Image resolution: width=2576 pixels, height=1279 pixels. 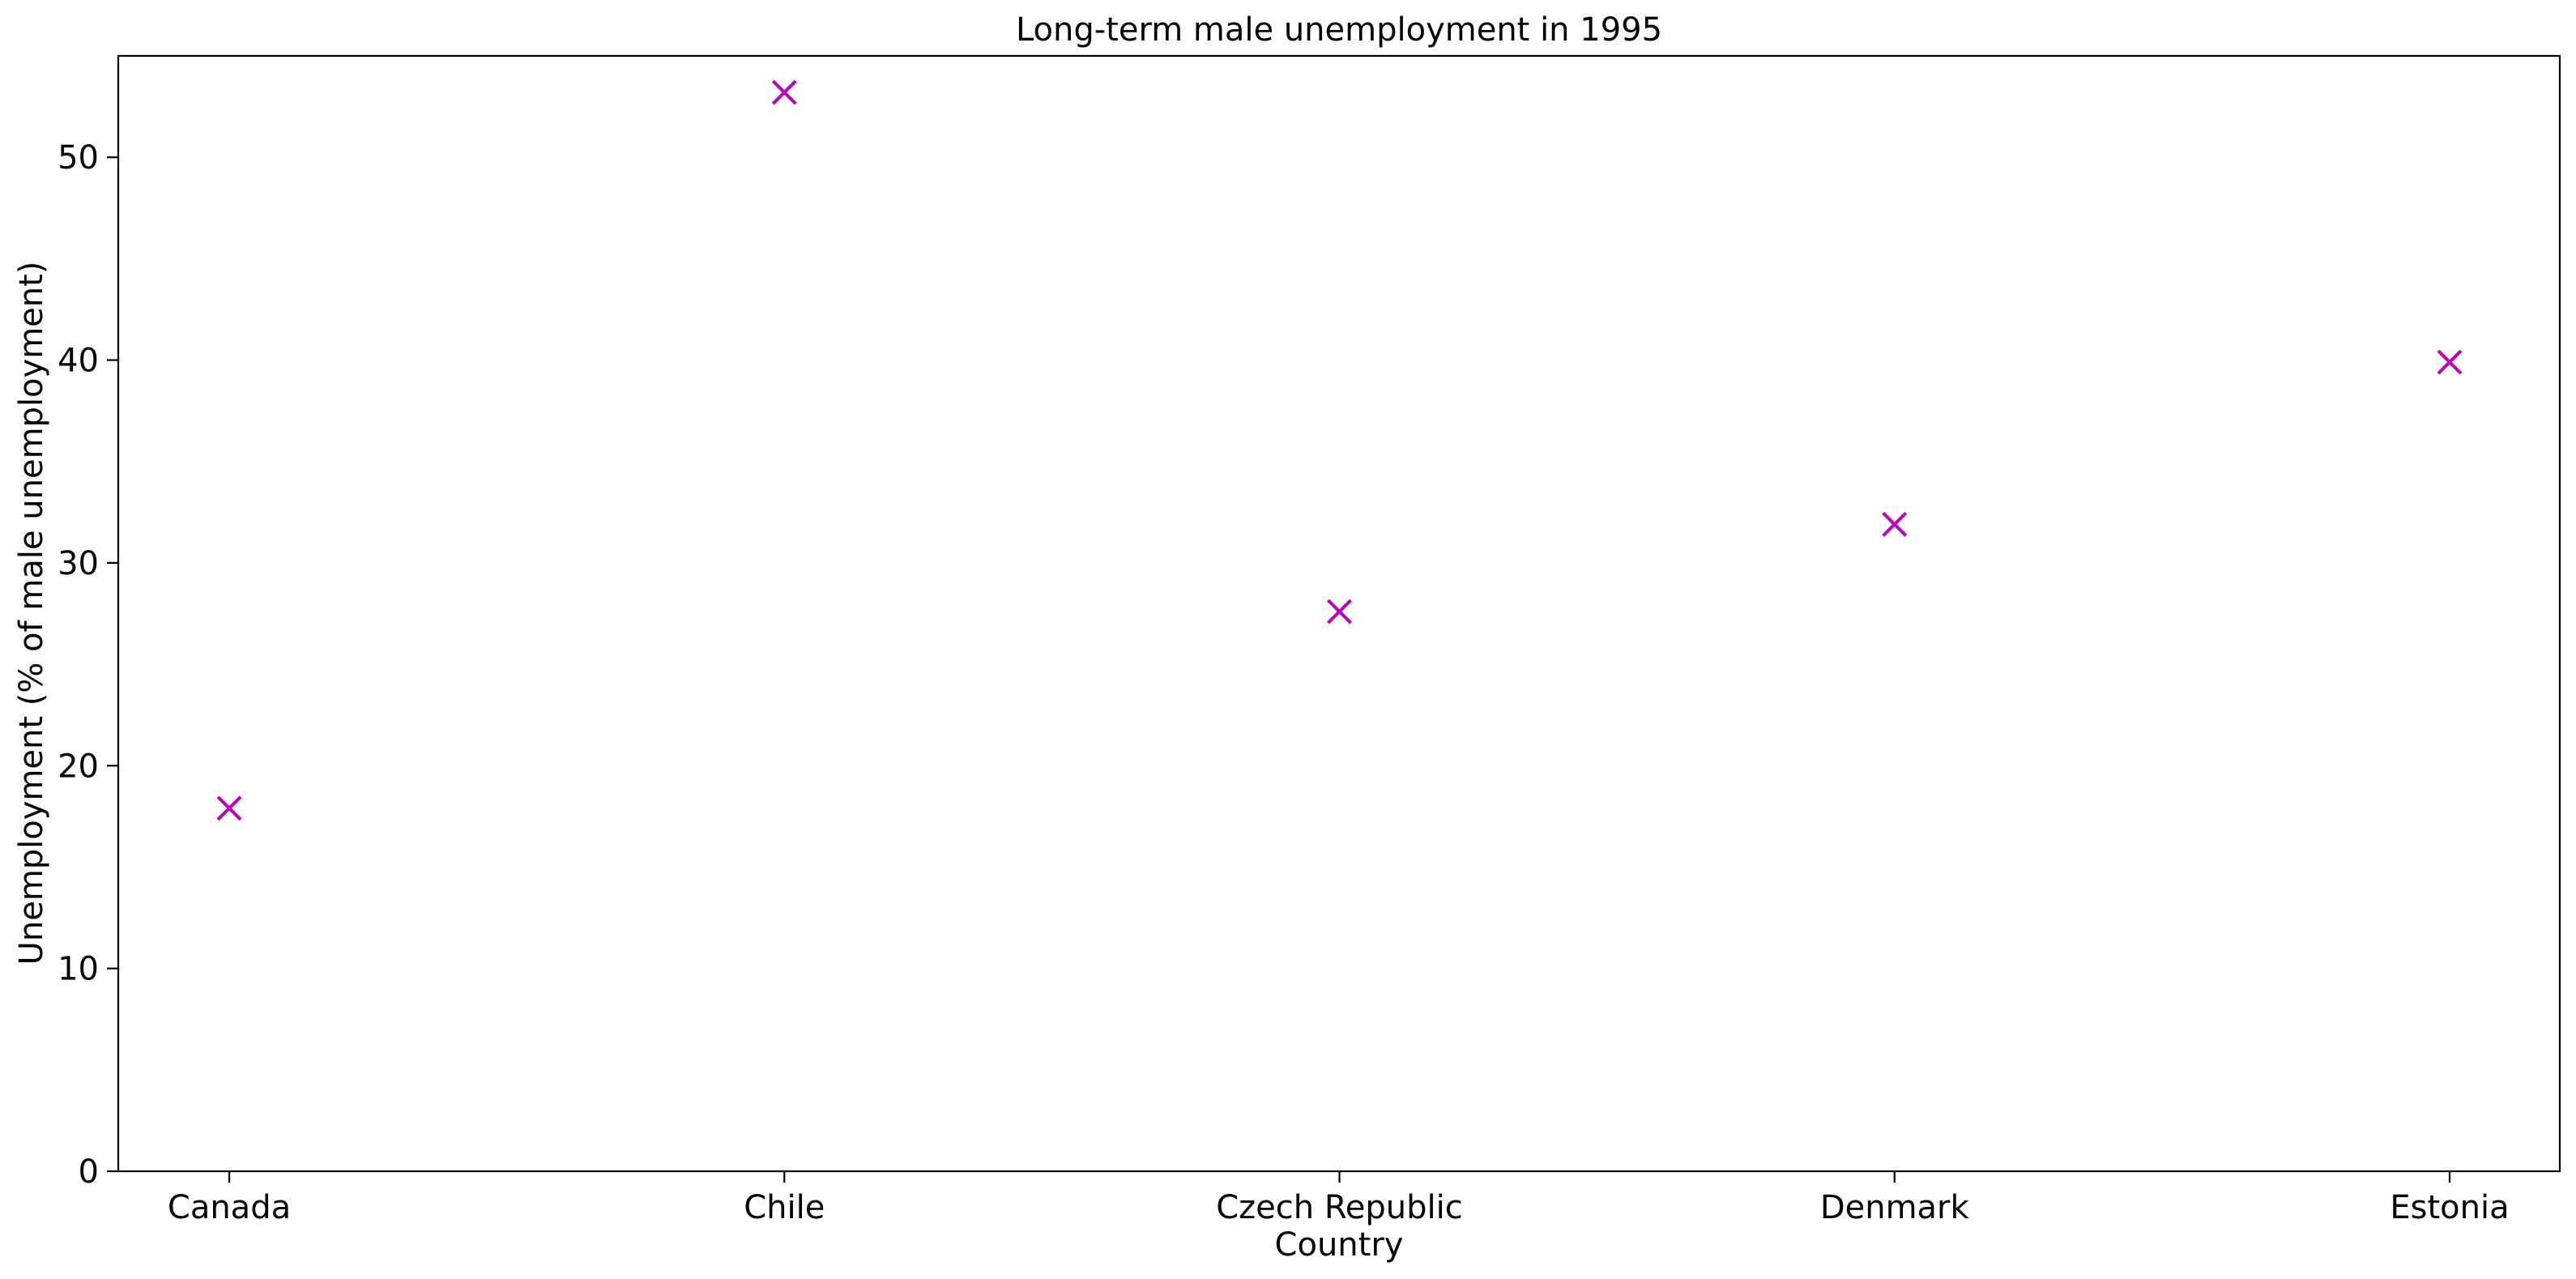 I want to click on y-tick-label: 10, so click(x=79, y=969).